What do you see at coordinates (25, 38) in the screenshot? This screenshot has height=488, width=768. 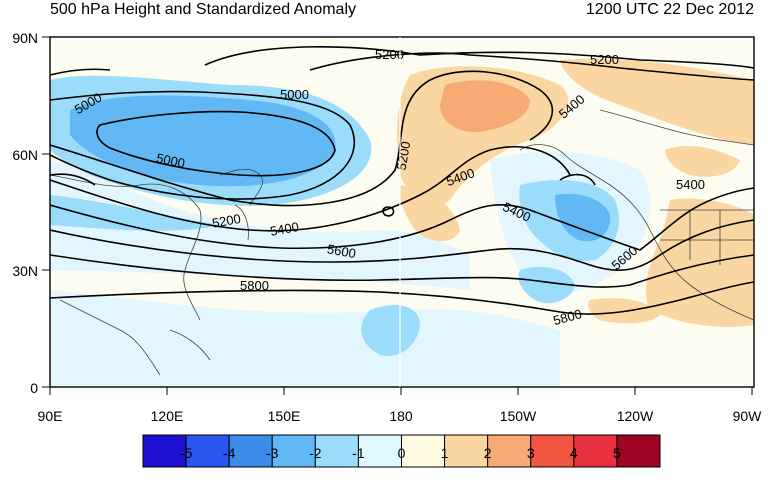 I see `lat-label-90n: 90N` at bounding box center [25, 38].